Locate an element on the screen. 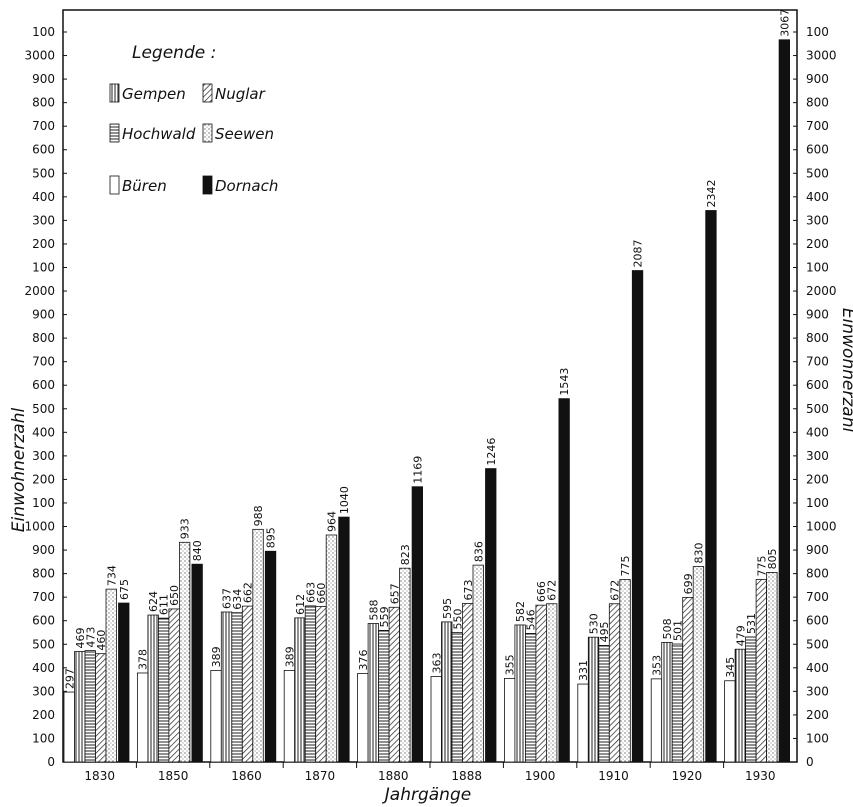 This screenshot has height=807, width=853. data-label: 531 is located at coordinates (751, 623).